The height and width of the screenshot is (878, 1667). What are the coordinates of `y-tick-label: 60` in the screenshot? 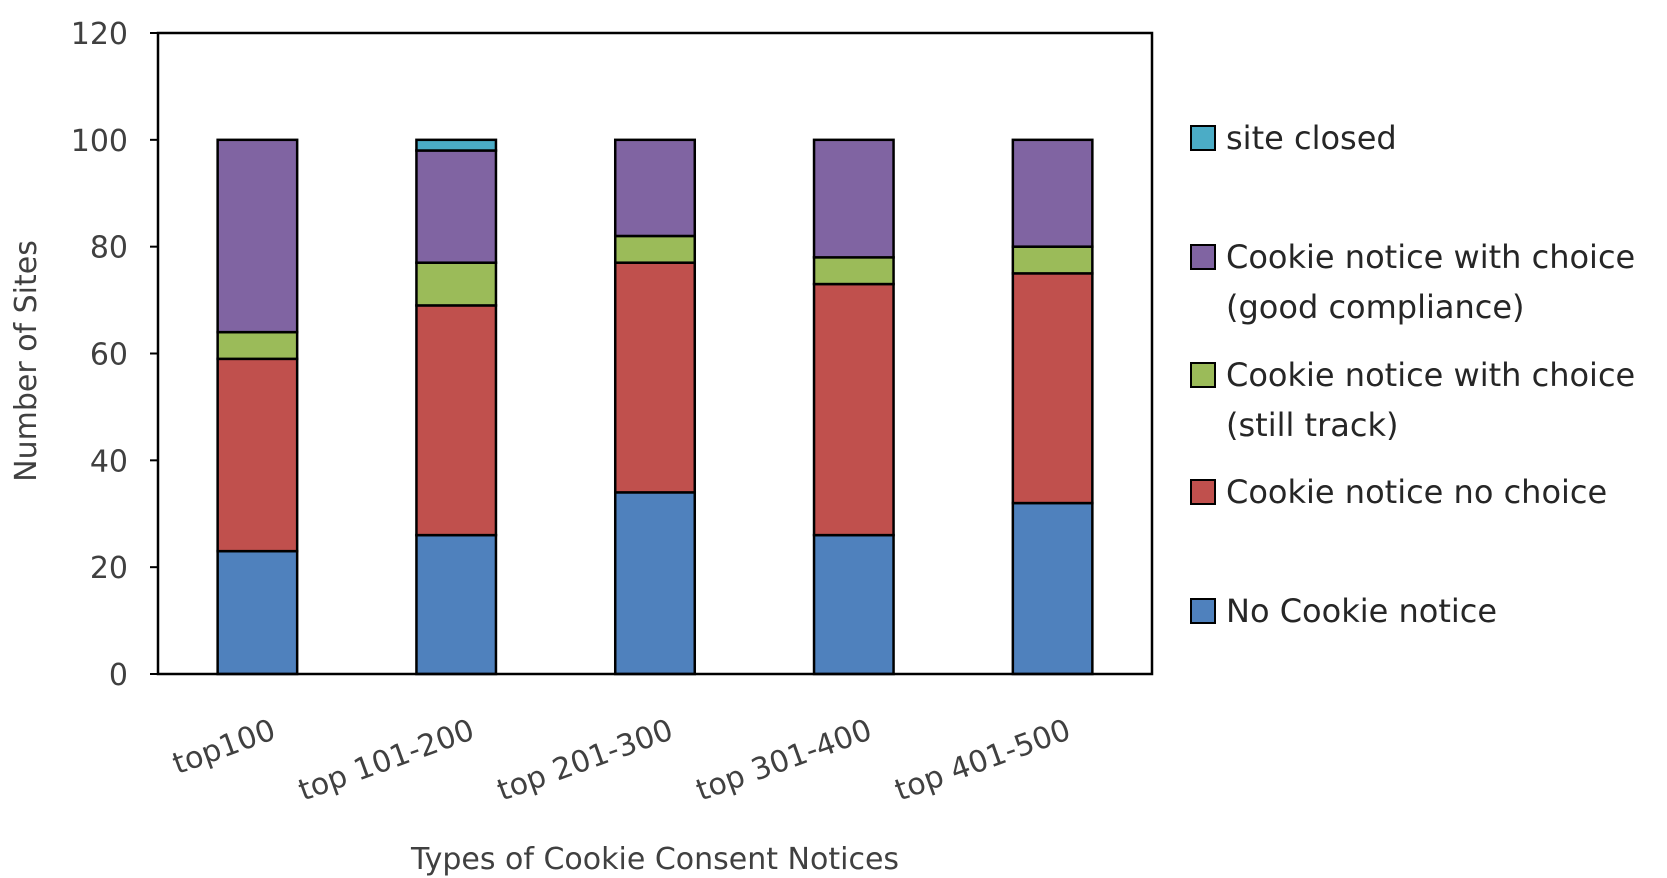 It's located at (109, 355).